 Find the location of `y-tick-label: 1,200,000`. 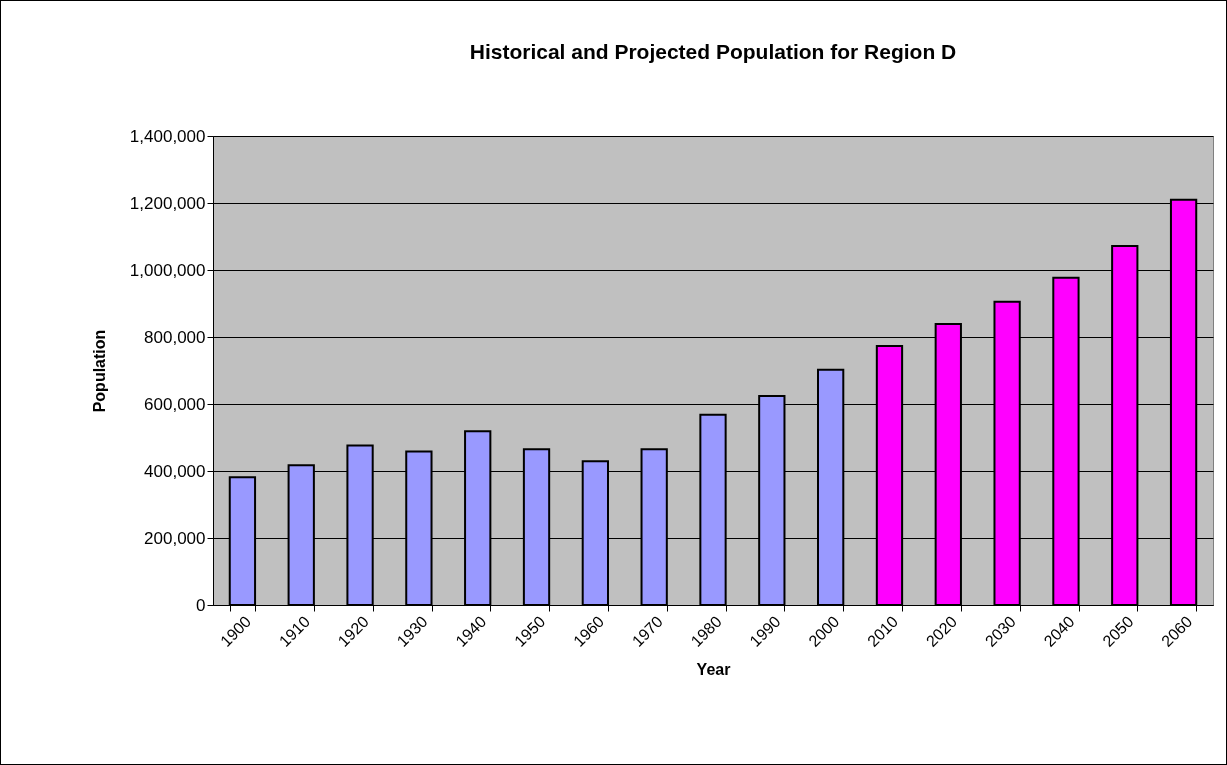

y-tick-label: 1,200,000 is located at coordinates (167, 203).